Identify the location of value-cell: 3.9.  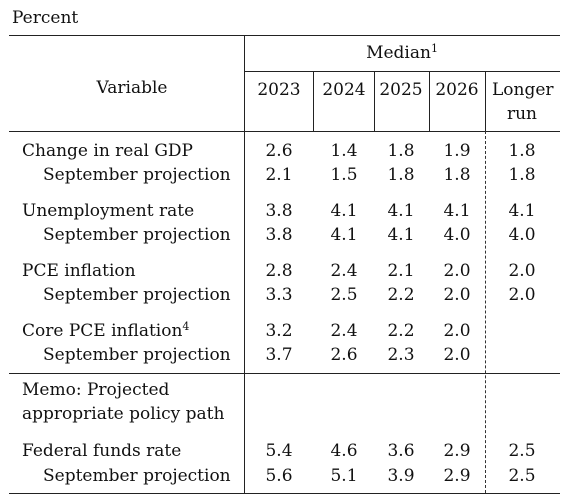
(401, 476).